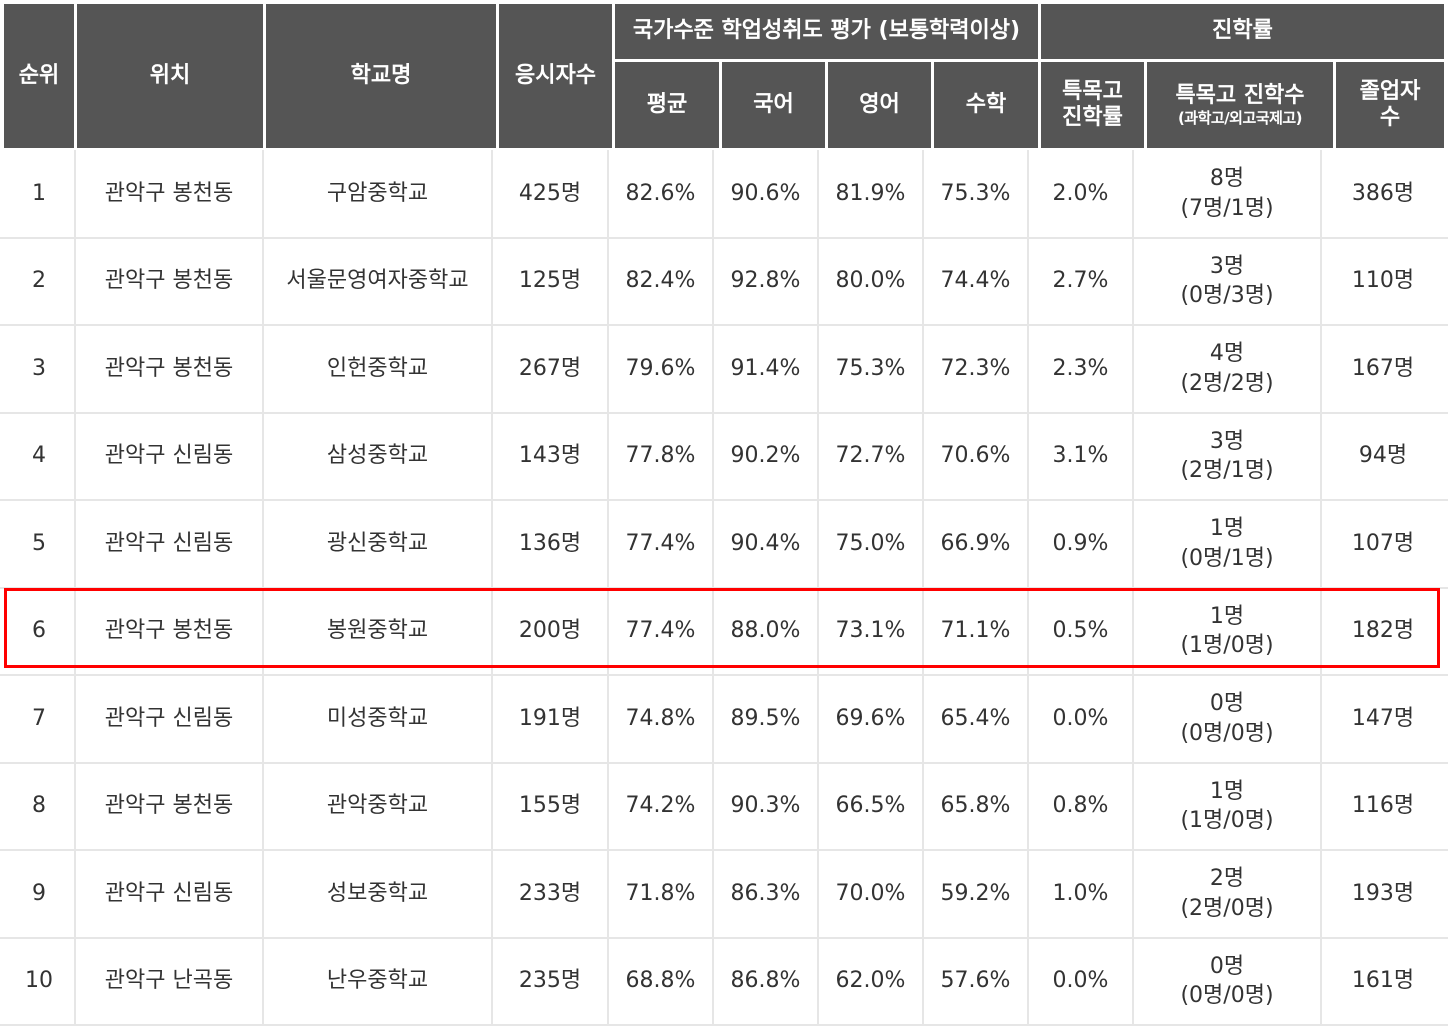 The height and width of the screenshot is (1026, 1448). I want to click on cell-korean: 90.6%, so click(765, 193).